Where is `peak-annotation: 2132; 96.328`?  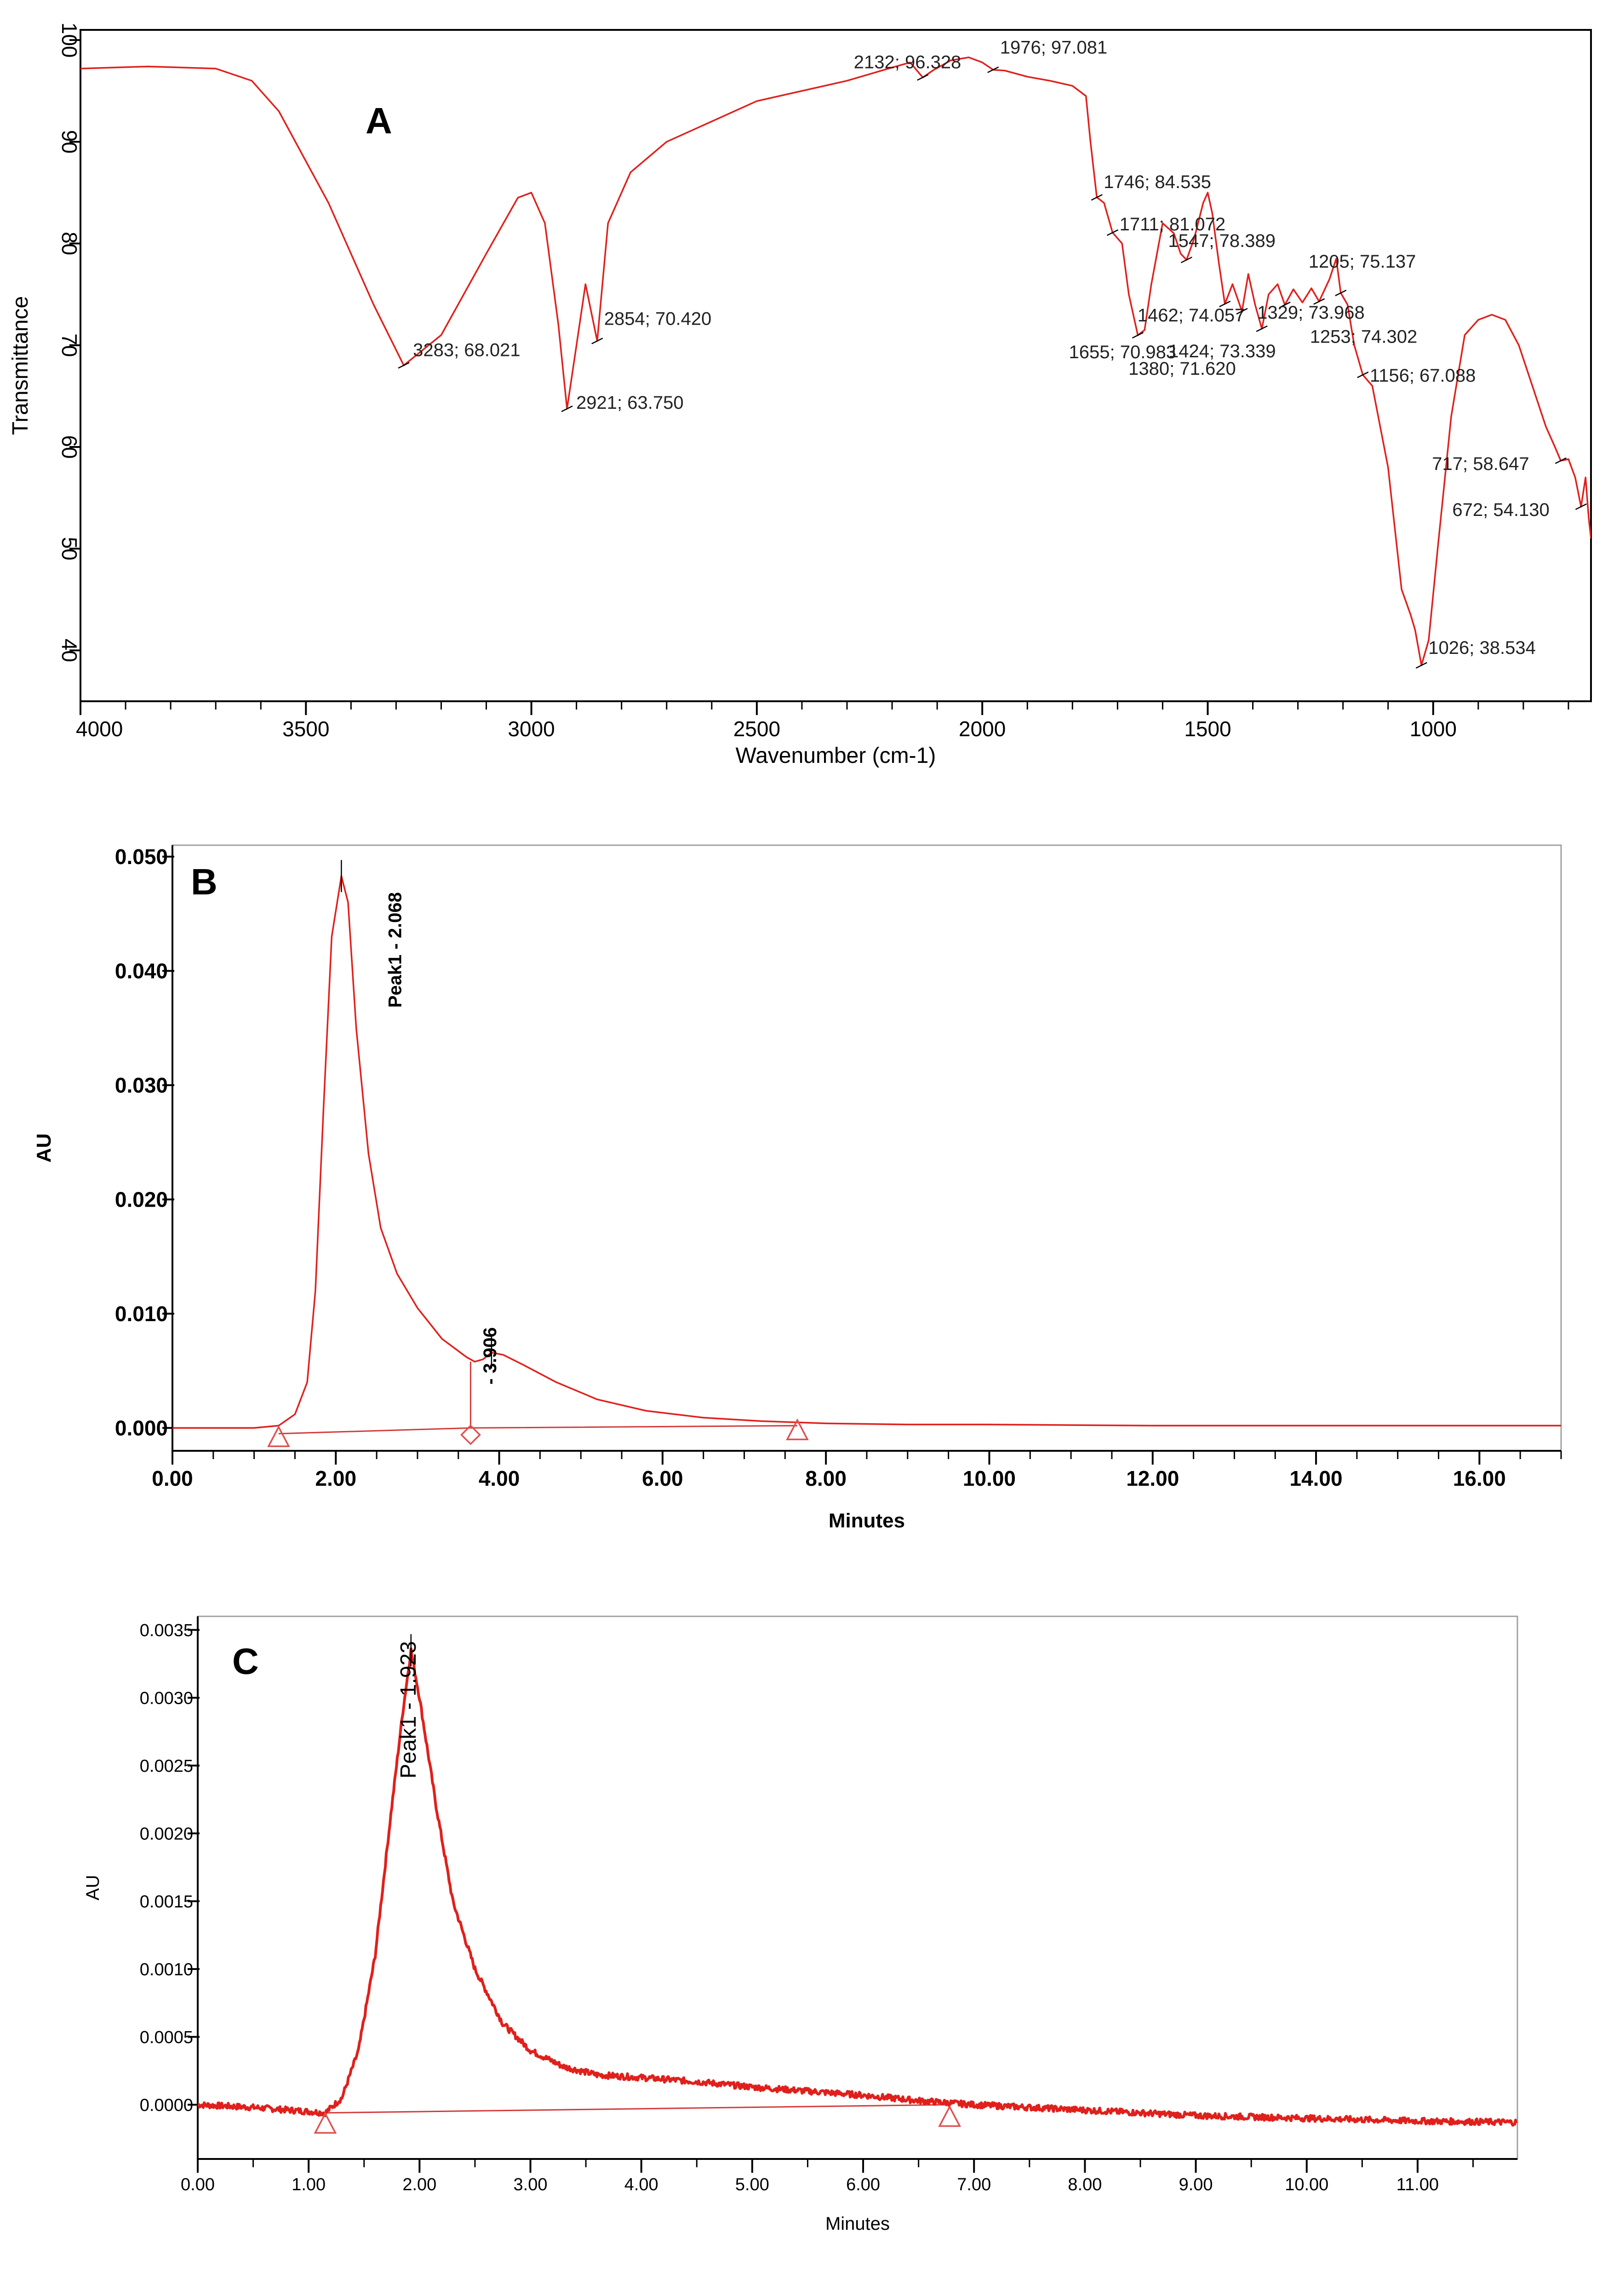 peak-annotation: 2132; 96.328 is located at coordinates (908, 62).